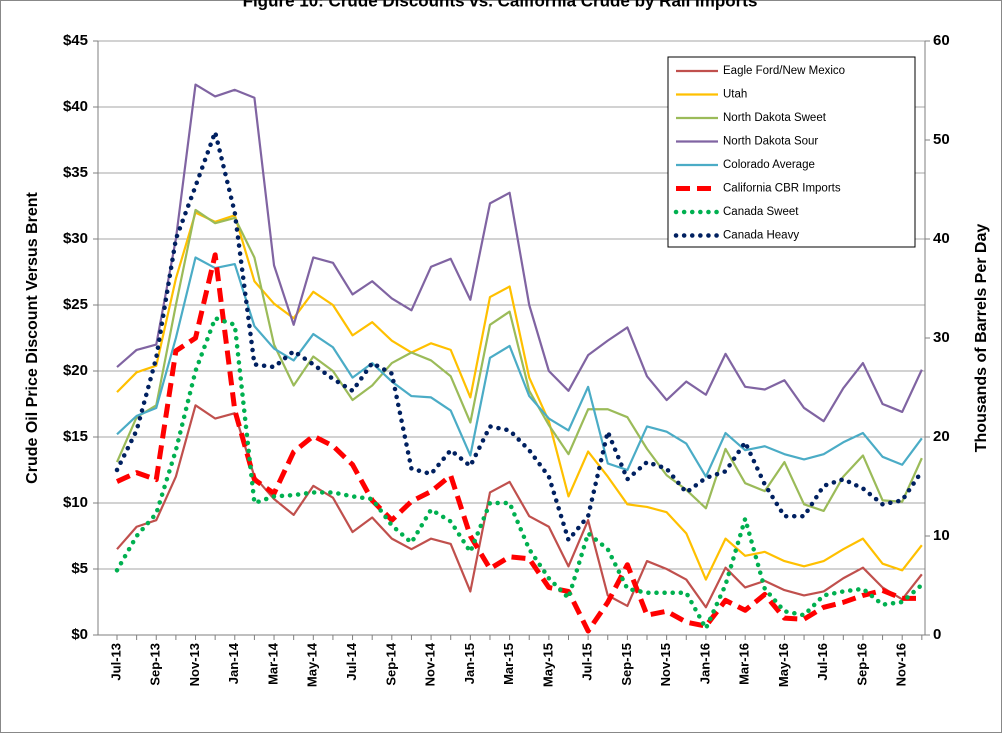 This screenshot has height=733, width=1002. Describe the element at coordinates (155, 664) in the screenshot. I see `x-tick-label: Sep-13` at that location.